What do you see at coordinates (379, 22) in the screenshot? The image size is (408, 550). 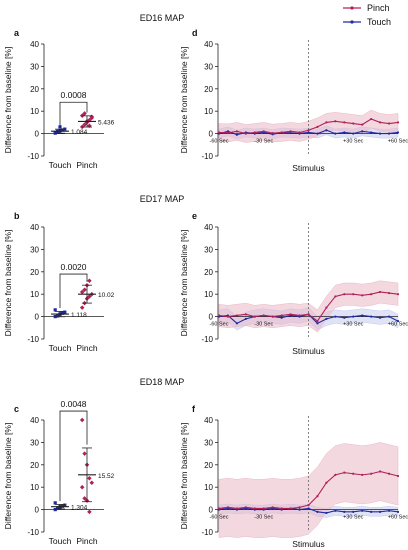 I see `legend-touch-label: Touch` at bounding box center [379, 22].